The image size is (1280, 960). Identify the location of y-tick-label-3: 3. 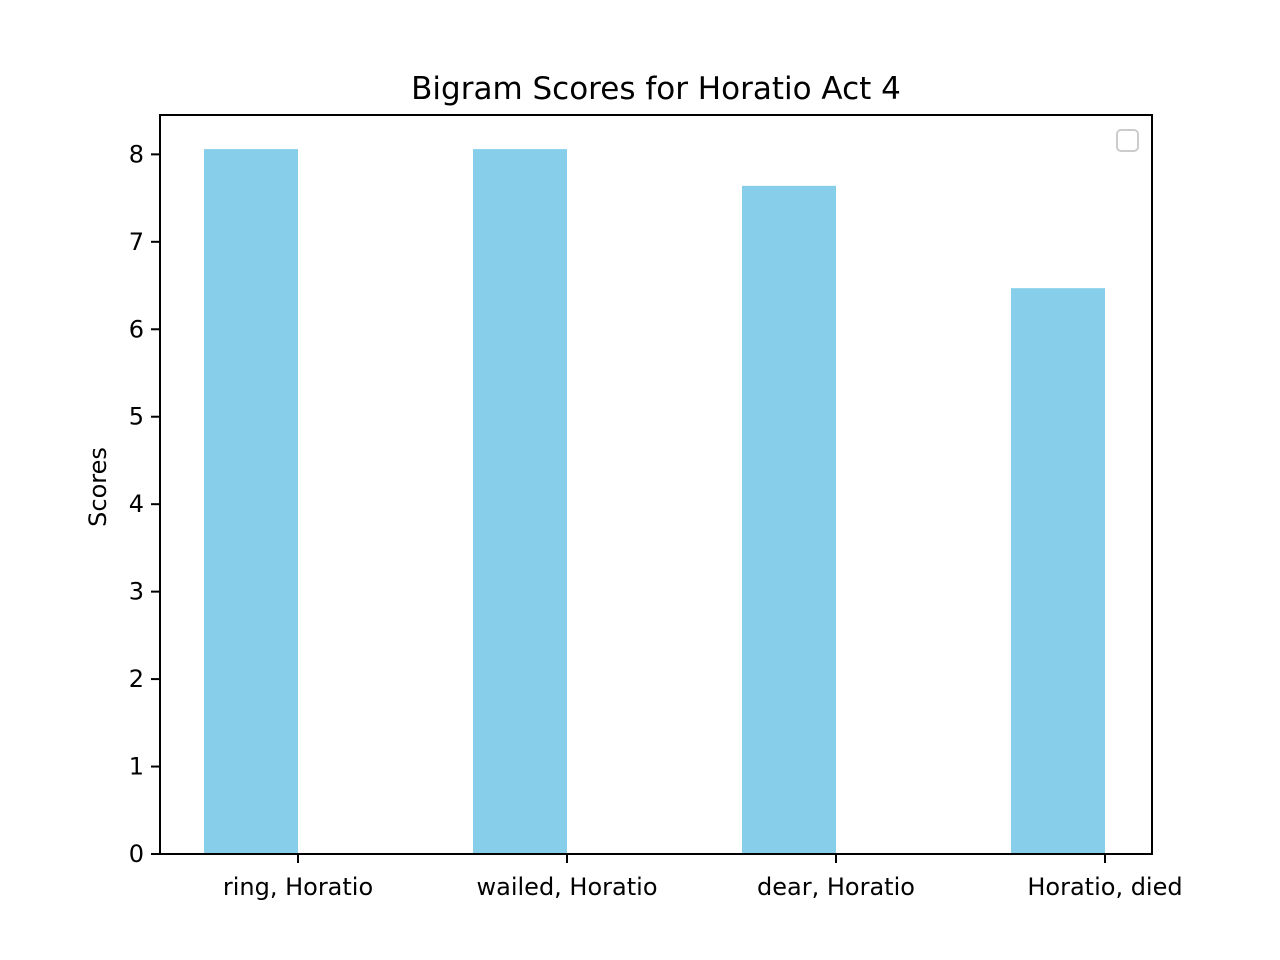
(136, 592).